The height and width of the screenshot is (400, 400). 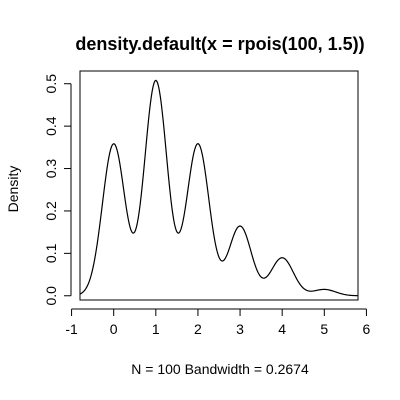 What do you see at coordinates (51, 253) in the screenshot?
I see `y-tick-label: 0.1` at bounding box center [51, 253].